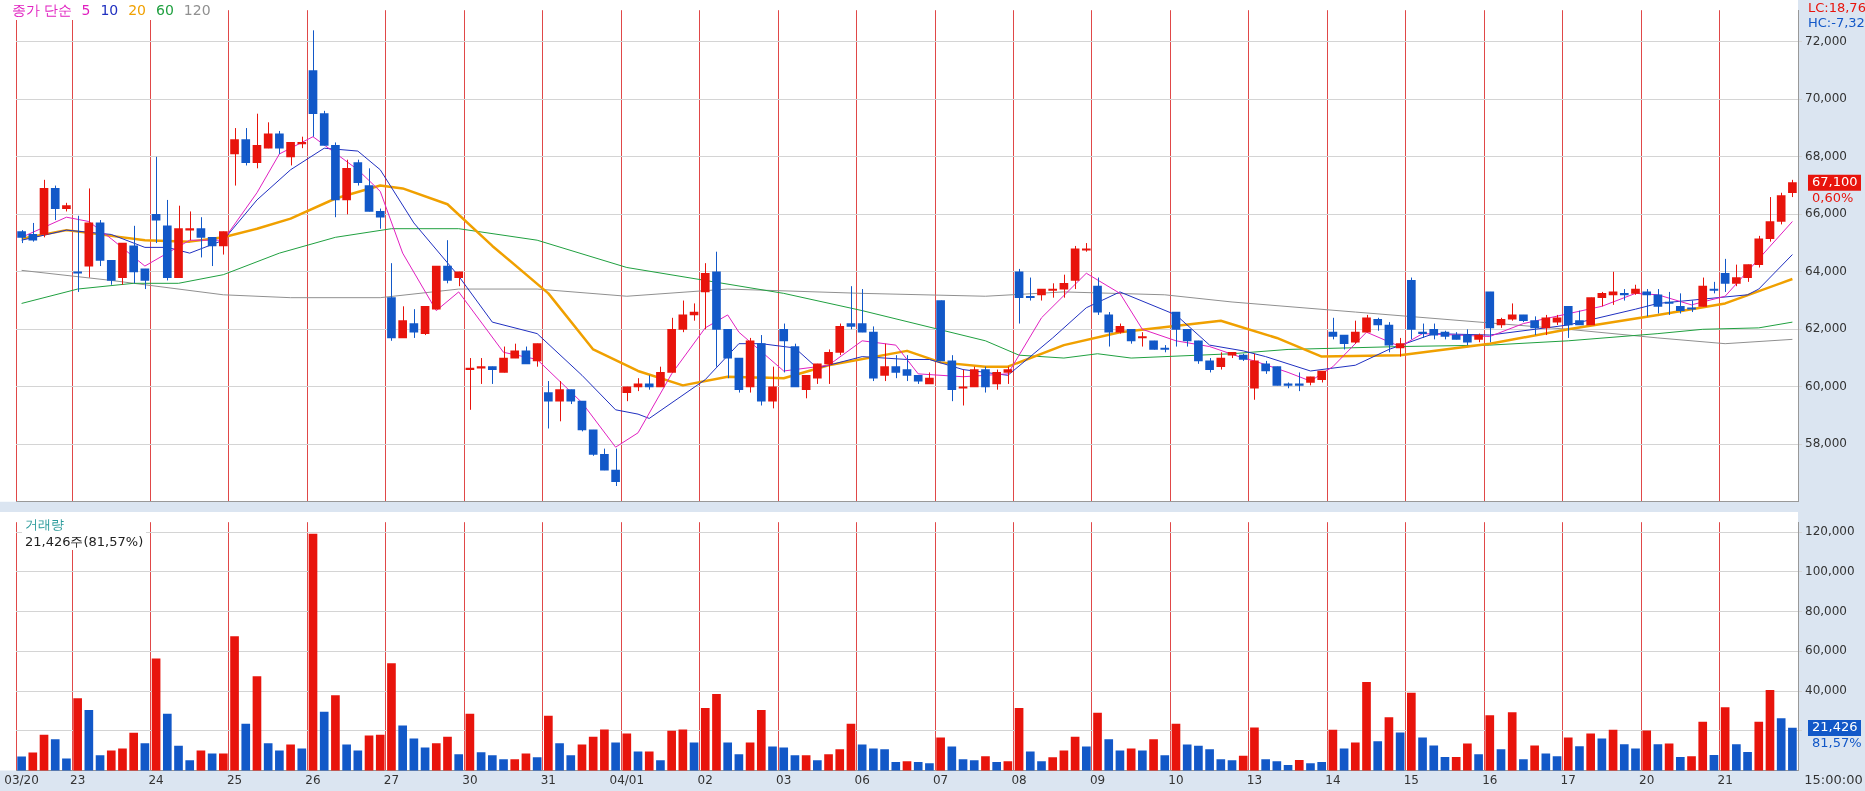 The image size is (1865, 791). I want to click on x-tick-label: 31, so click(548, 779).